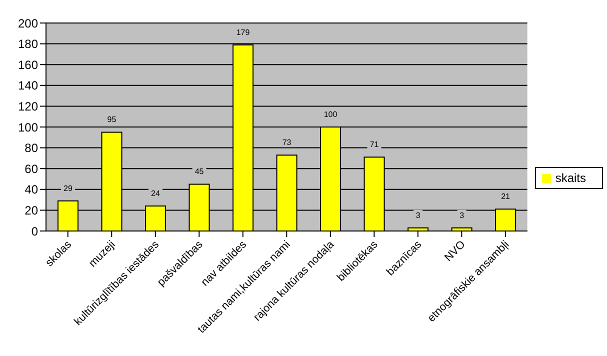 Image resolution: width=607 pixels, height=356 pixels. Describe the element at coordinates (68, 188) in the screenshot. I see `data-label: 29` at that location.